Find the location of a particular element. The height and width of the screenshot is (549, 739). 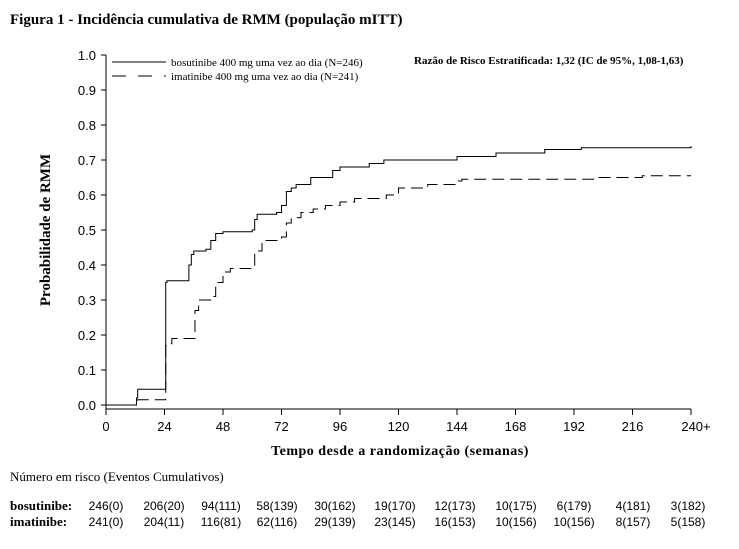

x-tick-label: 240+ is located at coordinates (695, 426).